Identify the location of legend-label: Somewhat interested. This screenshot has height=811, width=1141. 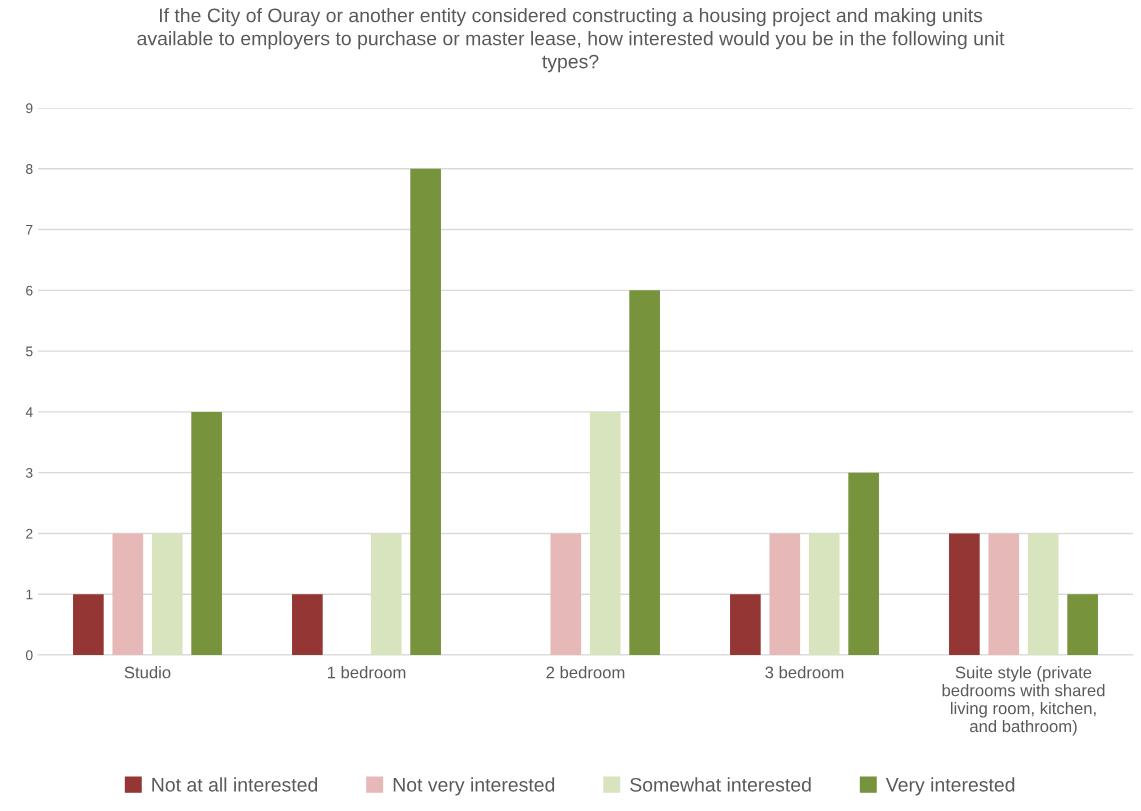
(720, 784).